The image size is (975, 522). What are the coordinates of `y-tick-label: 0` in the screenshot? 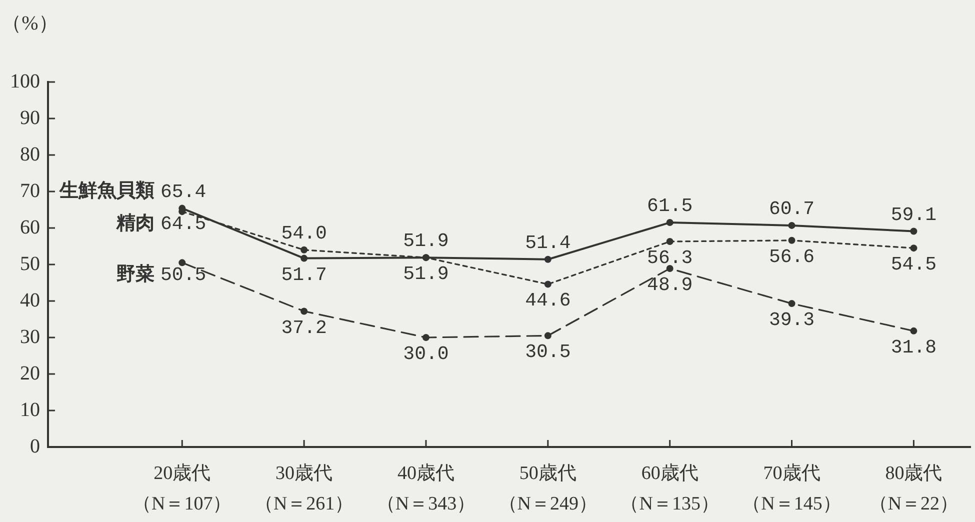 It's located at (35, 446).